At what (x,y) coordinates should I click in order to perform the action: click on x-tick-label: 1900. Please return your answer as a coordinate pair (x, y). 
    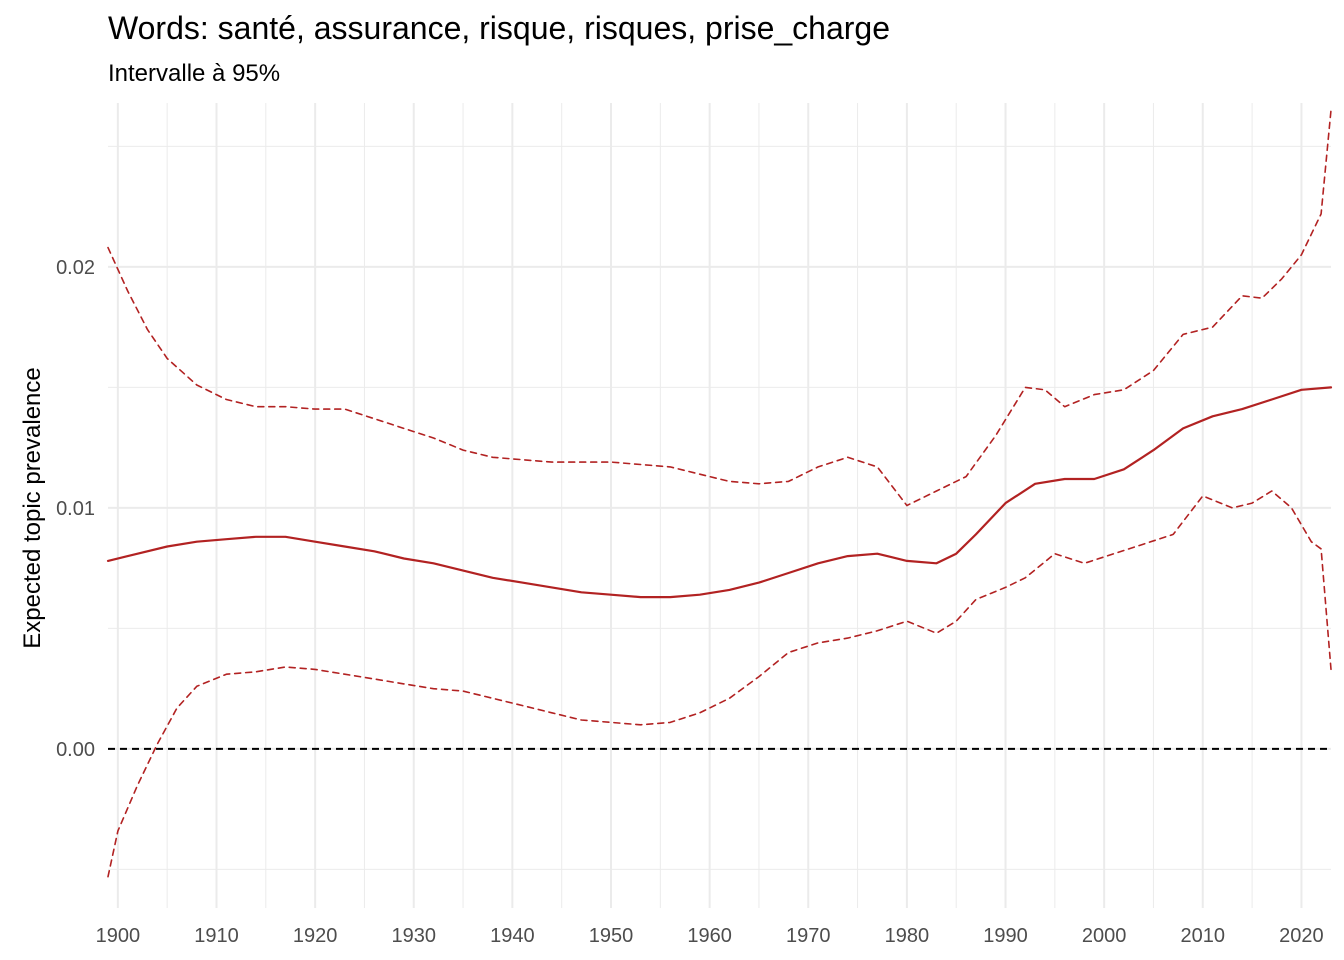
    Looking at the image, I should click on (118, 936).